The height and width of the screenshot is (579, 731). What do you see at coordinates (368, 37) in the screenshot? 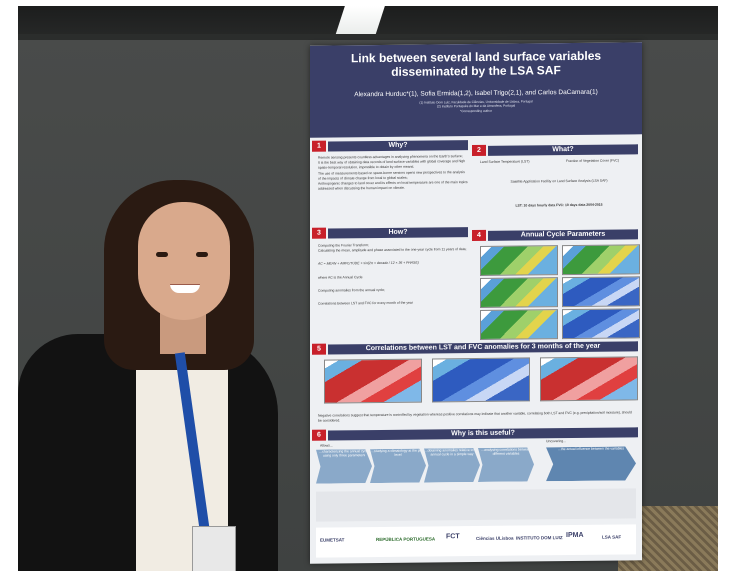
I see `board-frame` at bounding box center [368, 37].